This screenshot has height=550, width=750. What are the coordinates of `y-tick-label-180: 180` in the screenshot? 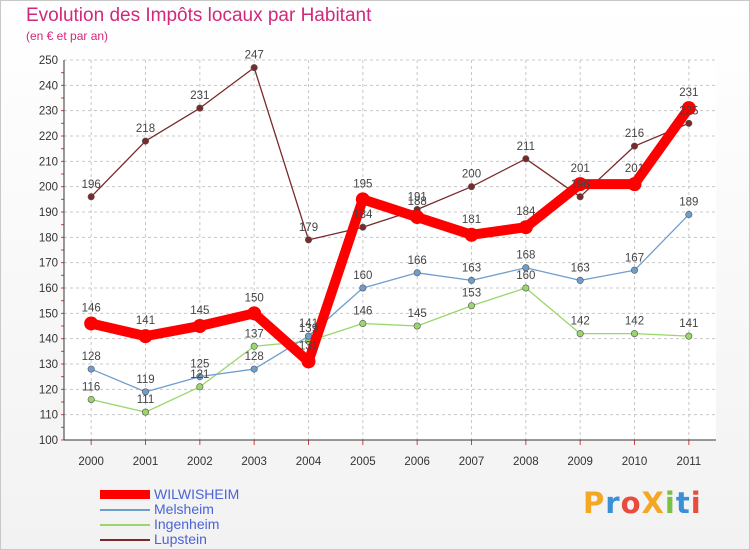 It's located at (48, 238).